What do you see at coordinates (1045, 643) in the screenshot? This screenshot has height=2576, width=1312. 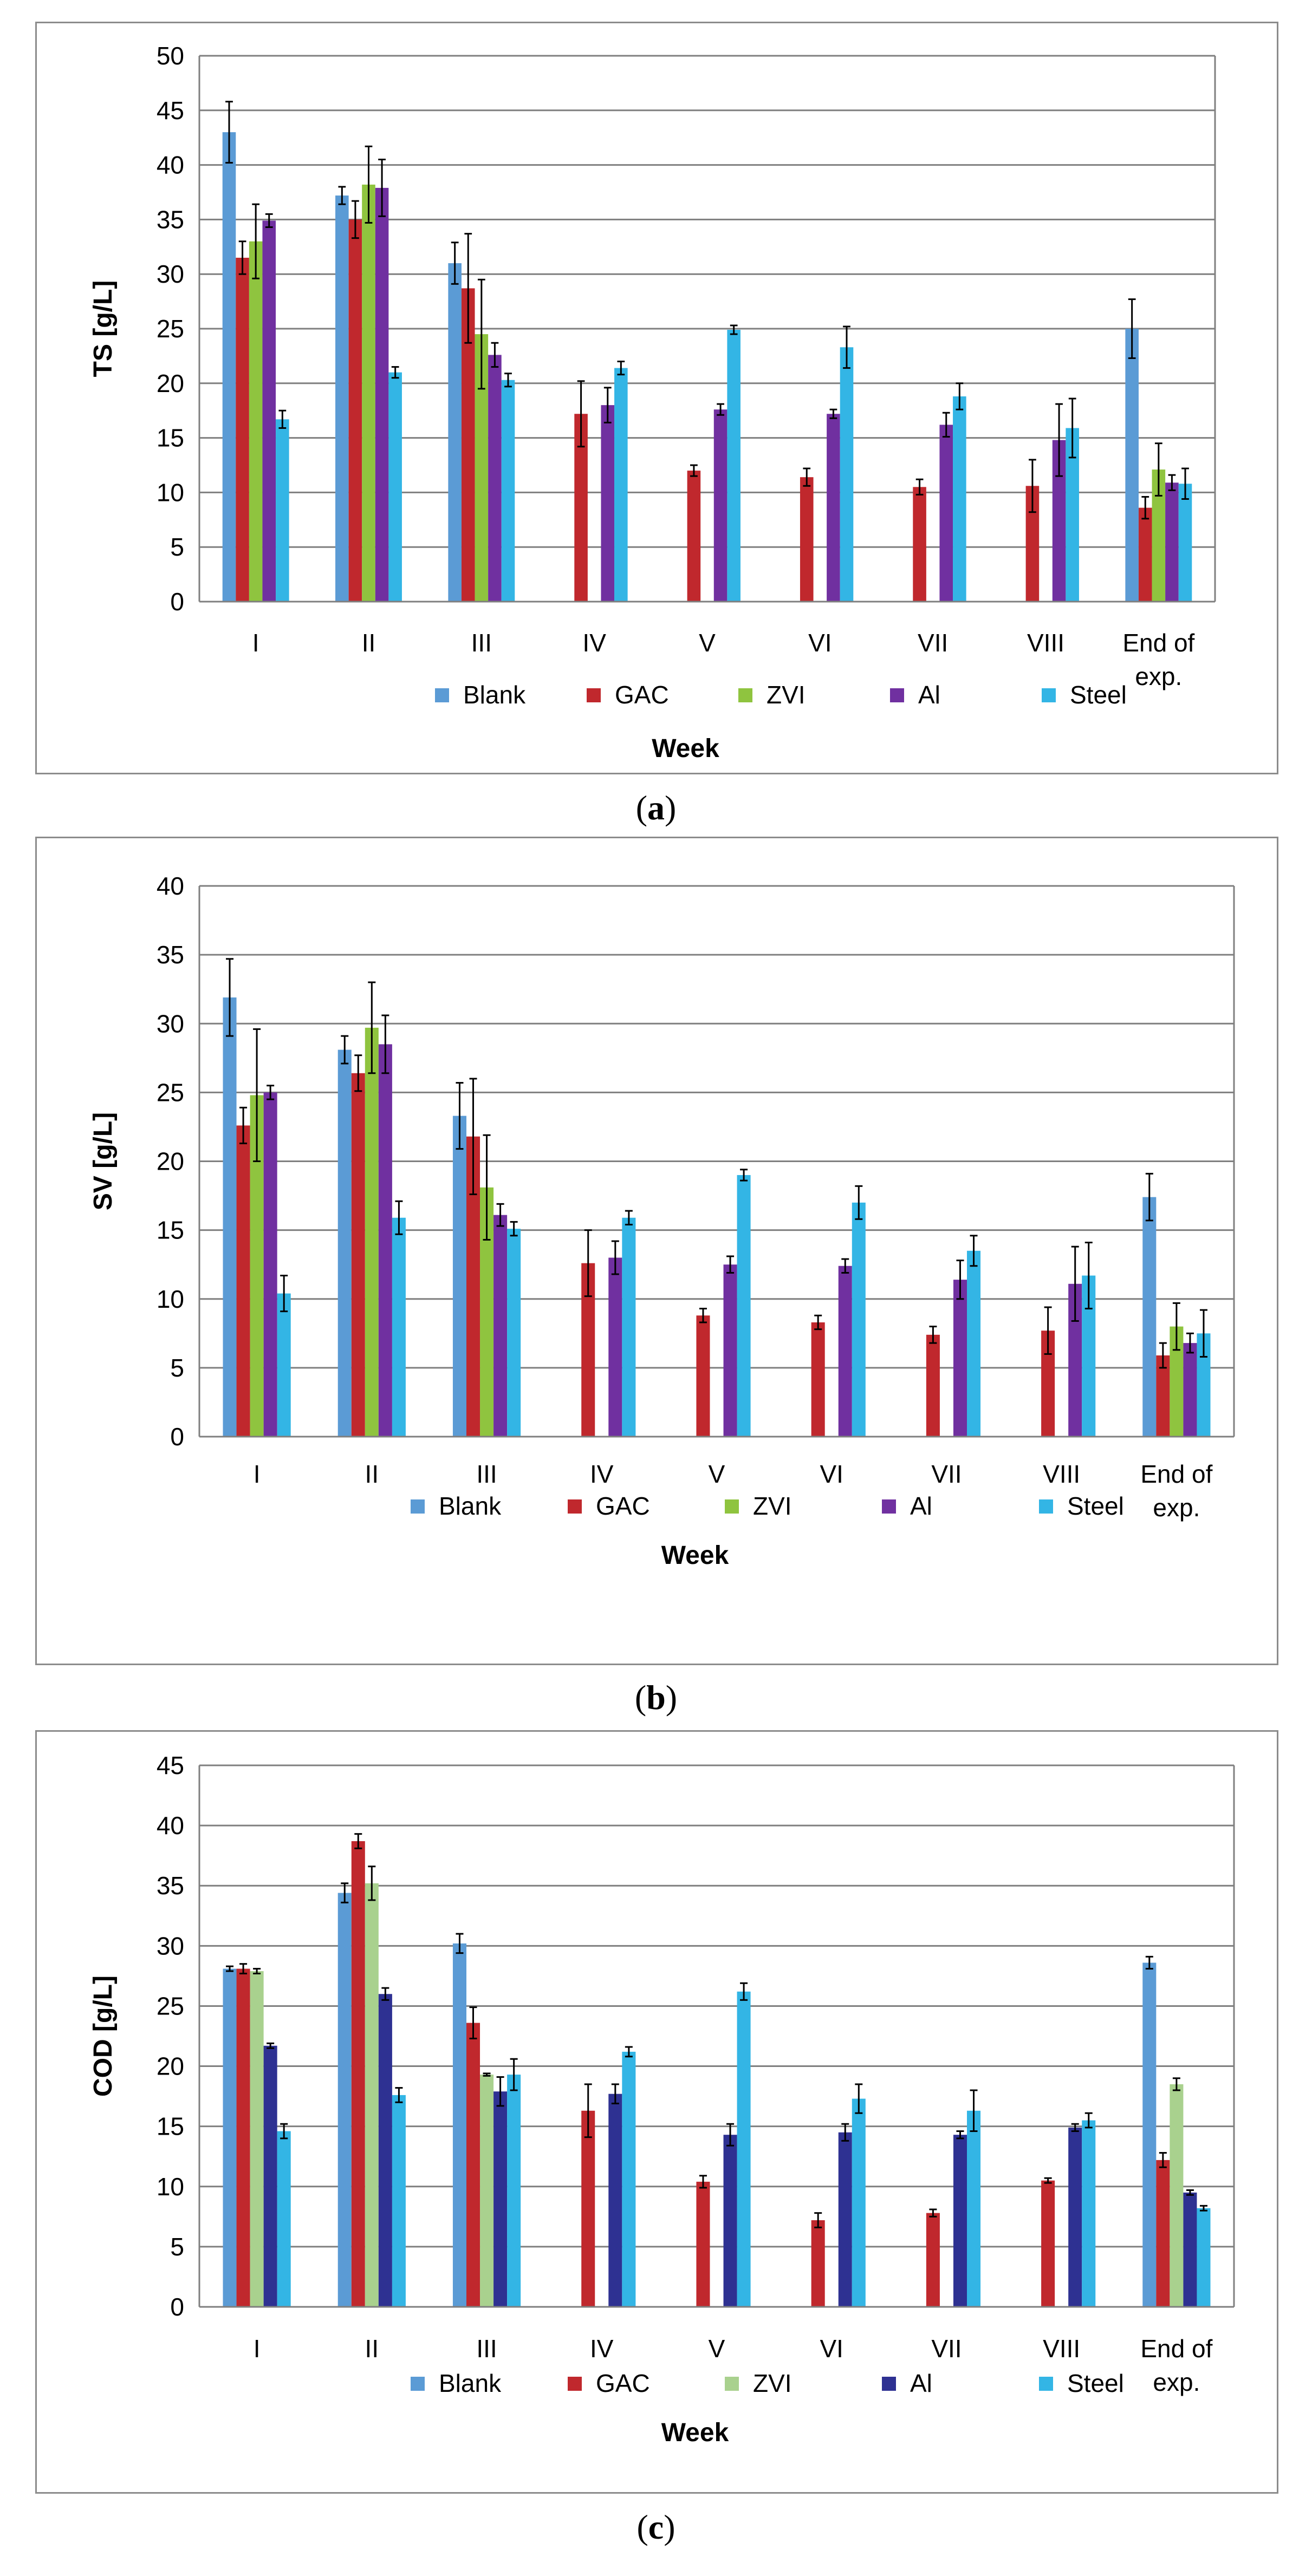 I see `x-tick-label: VIII` at bounding box center [1045, 643].